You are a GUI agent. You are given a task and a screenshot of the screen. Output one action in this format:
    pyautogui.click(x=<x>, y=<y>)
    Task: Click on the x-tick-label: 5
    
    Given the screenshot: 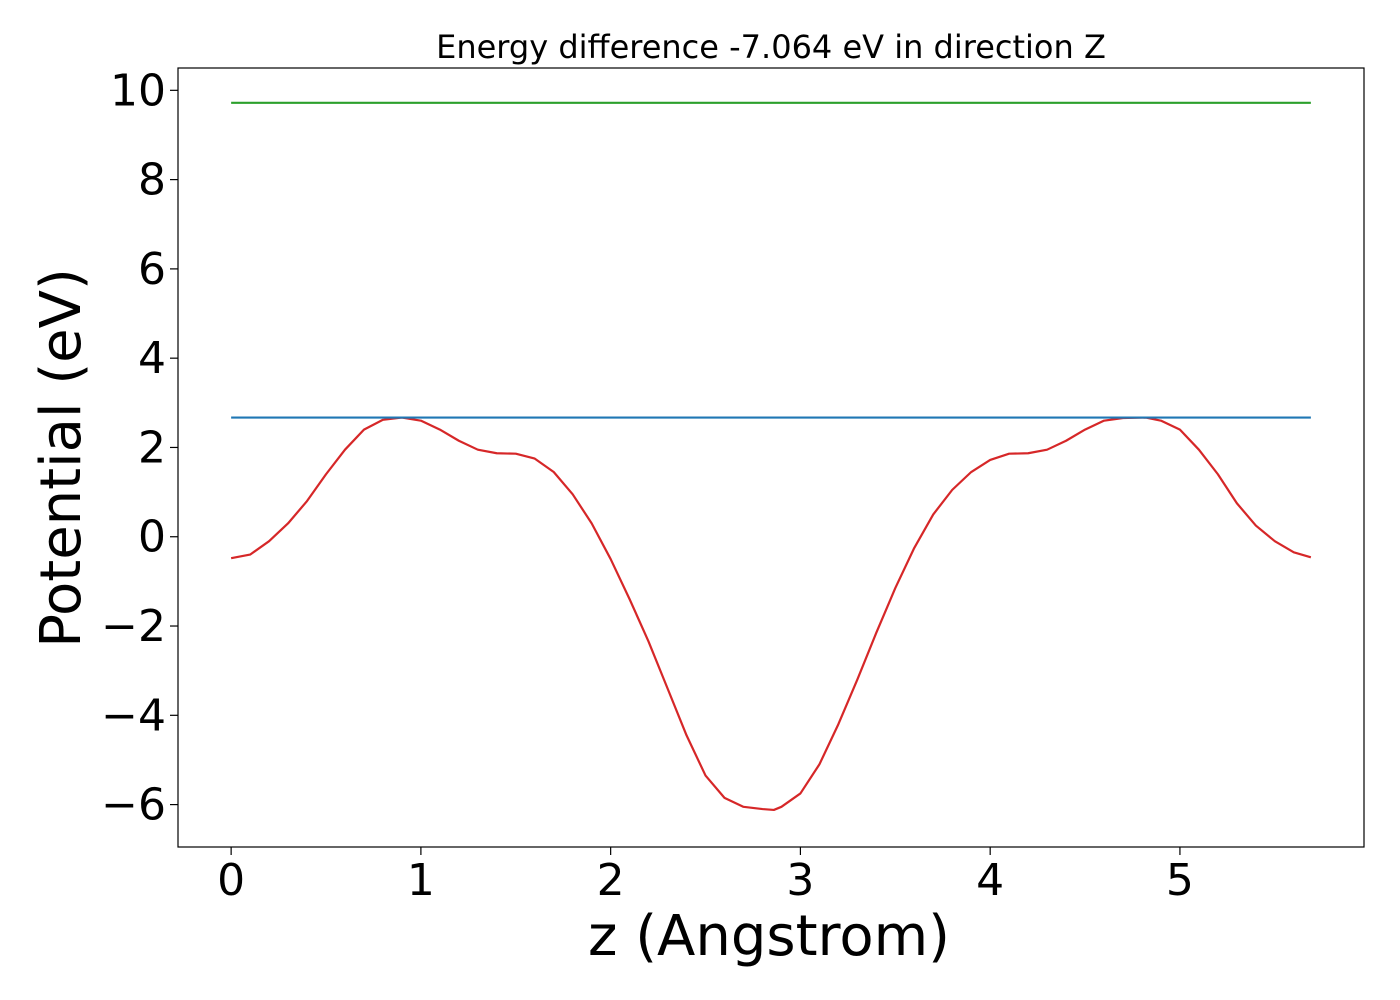 What is the action you would take?
    pyautogui.click(x=1180, y=880)
    